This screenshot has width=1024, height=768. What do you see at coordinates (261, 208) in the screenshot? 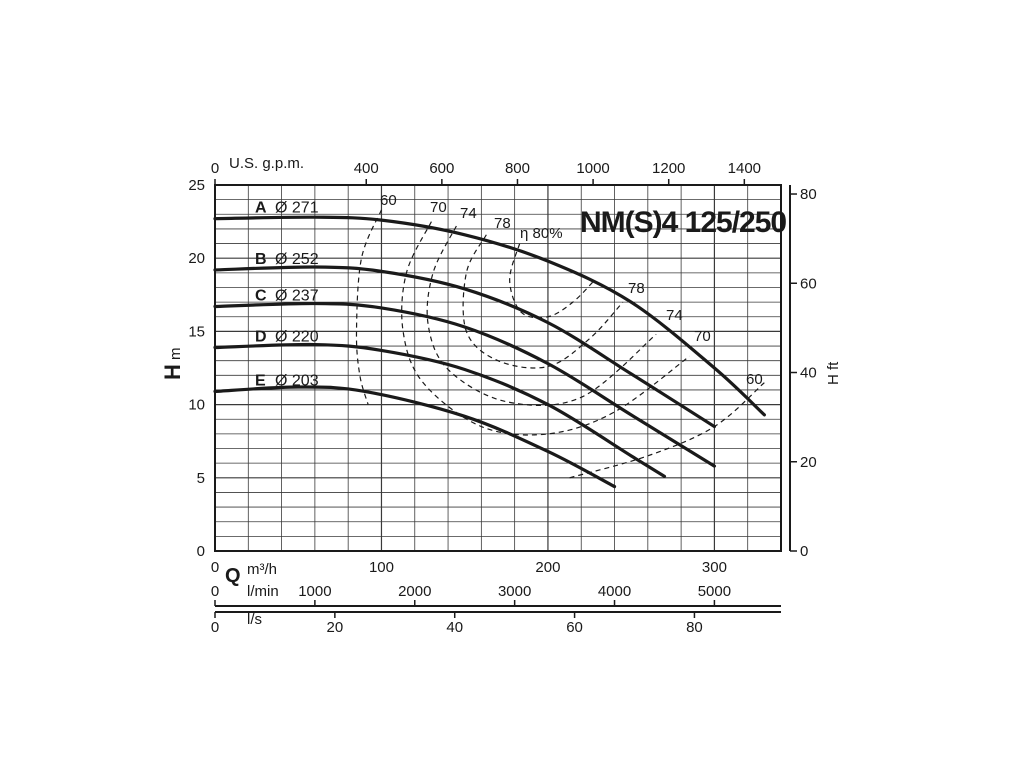
I see `curve-letter-a: A` at bounding box center [261, 208].